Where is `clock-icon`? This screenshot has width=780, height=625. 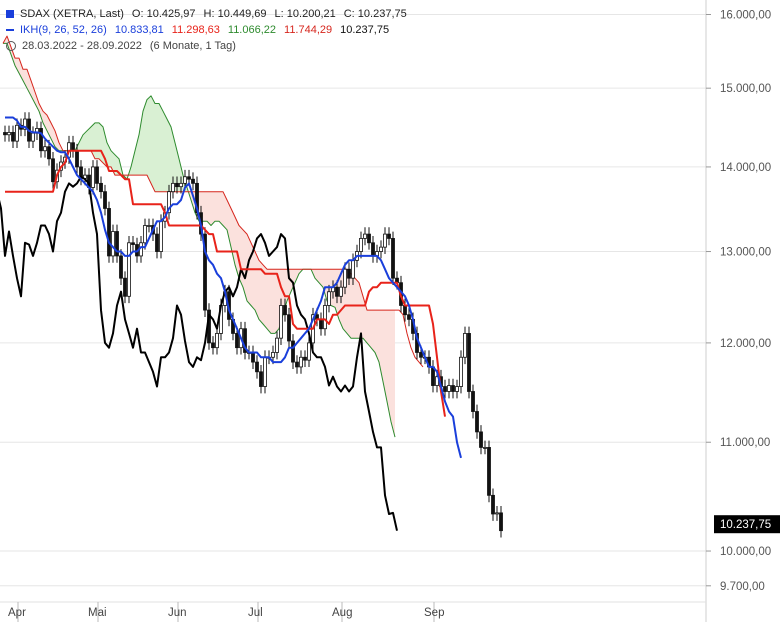
clock-icon is located at coordinates (11, 46).